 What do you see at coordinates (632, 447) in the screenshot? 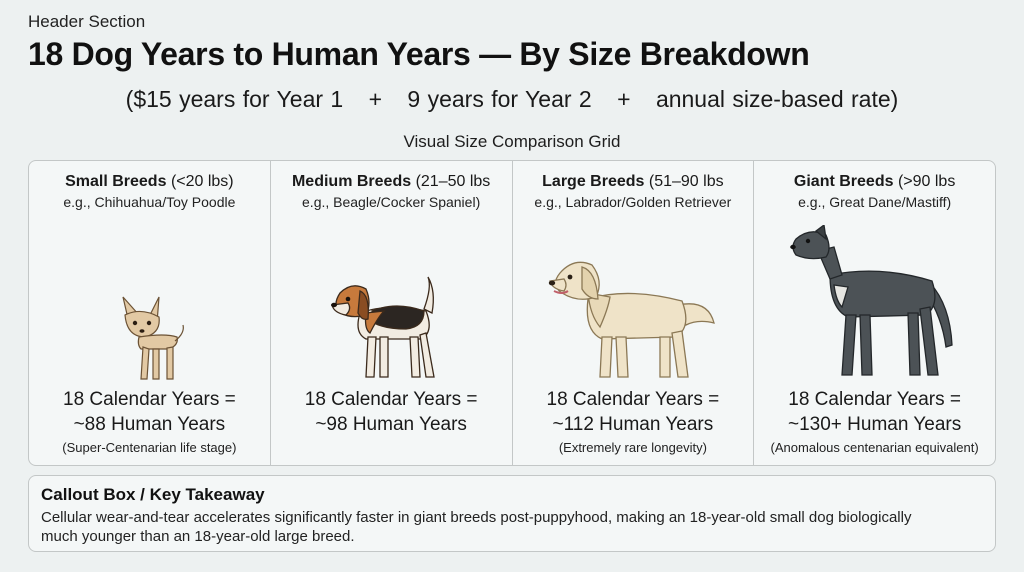
I see `life-stage-note: (Extremely rare longevity)` at bounding box center [632, 447].